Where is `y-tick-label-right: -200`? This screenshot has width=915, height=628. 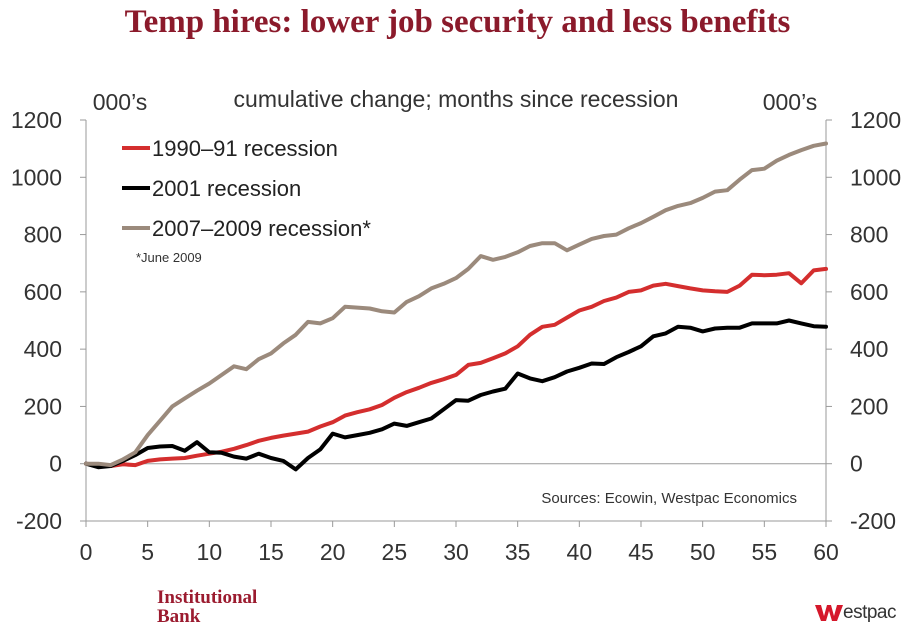 y-tick-label-right: -200 is located at coordinates (873, 521).